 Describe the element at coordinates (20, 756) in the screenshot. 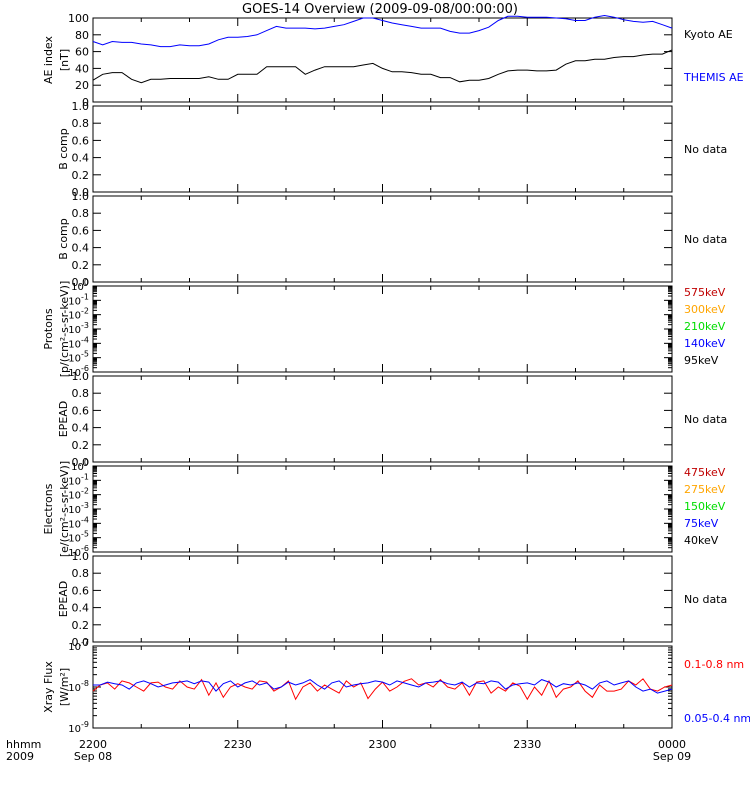

I see `x-axis-row-label-year: 2009` at that location.